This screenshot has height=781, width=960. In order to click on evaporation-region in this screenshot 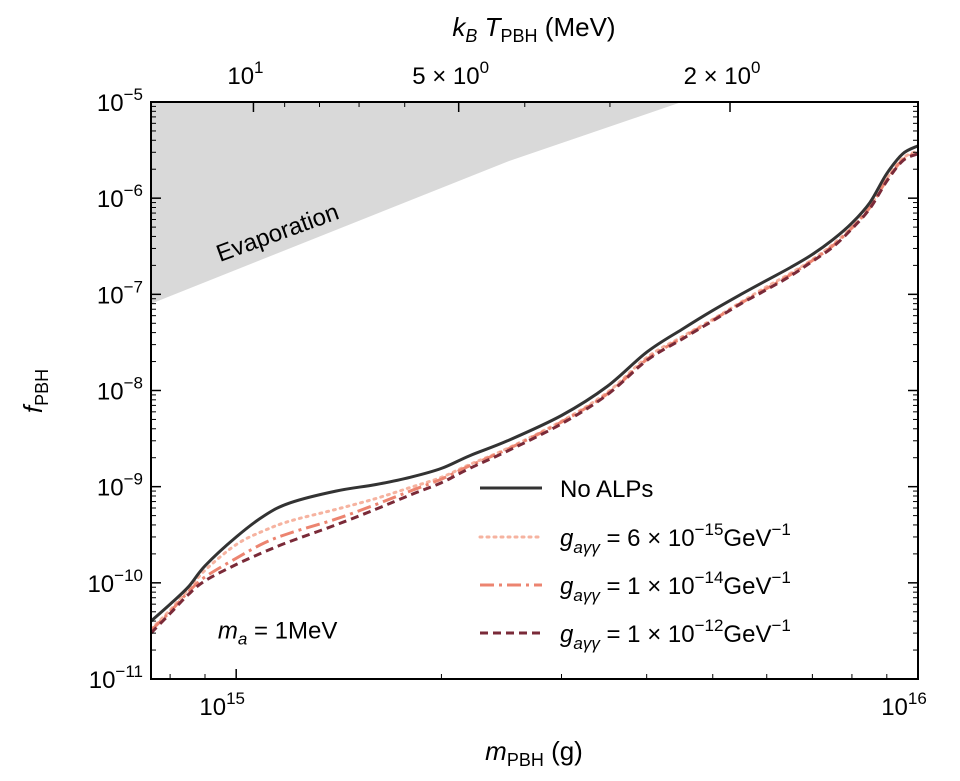, I will do `click(416, 203)`.